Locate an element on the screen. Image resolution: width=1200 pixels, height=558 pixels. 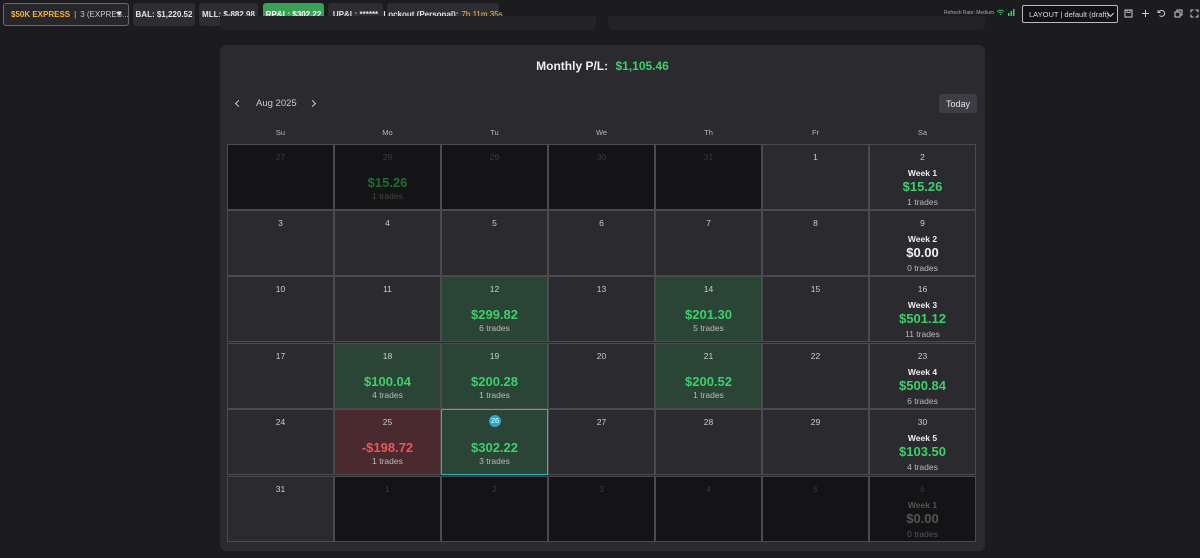
calendar-day-cell: 2 is located at coordinates (494, 509).